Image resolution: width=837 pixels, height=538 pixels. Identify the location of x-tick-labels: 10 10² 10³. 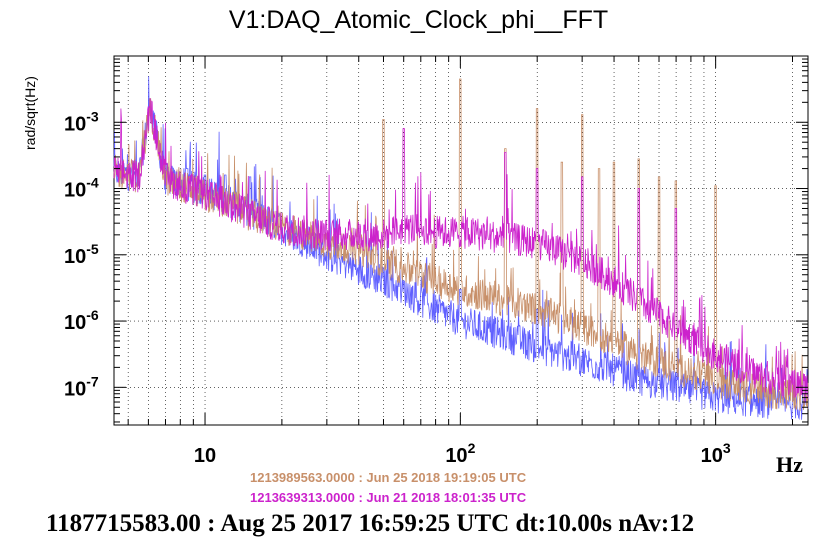
(462, 453).